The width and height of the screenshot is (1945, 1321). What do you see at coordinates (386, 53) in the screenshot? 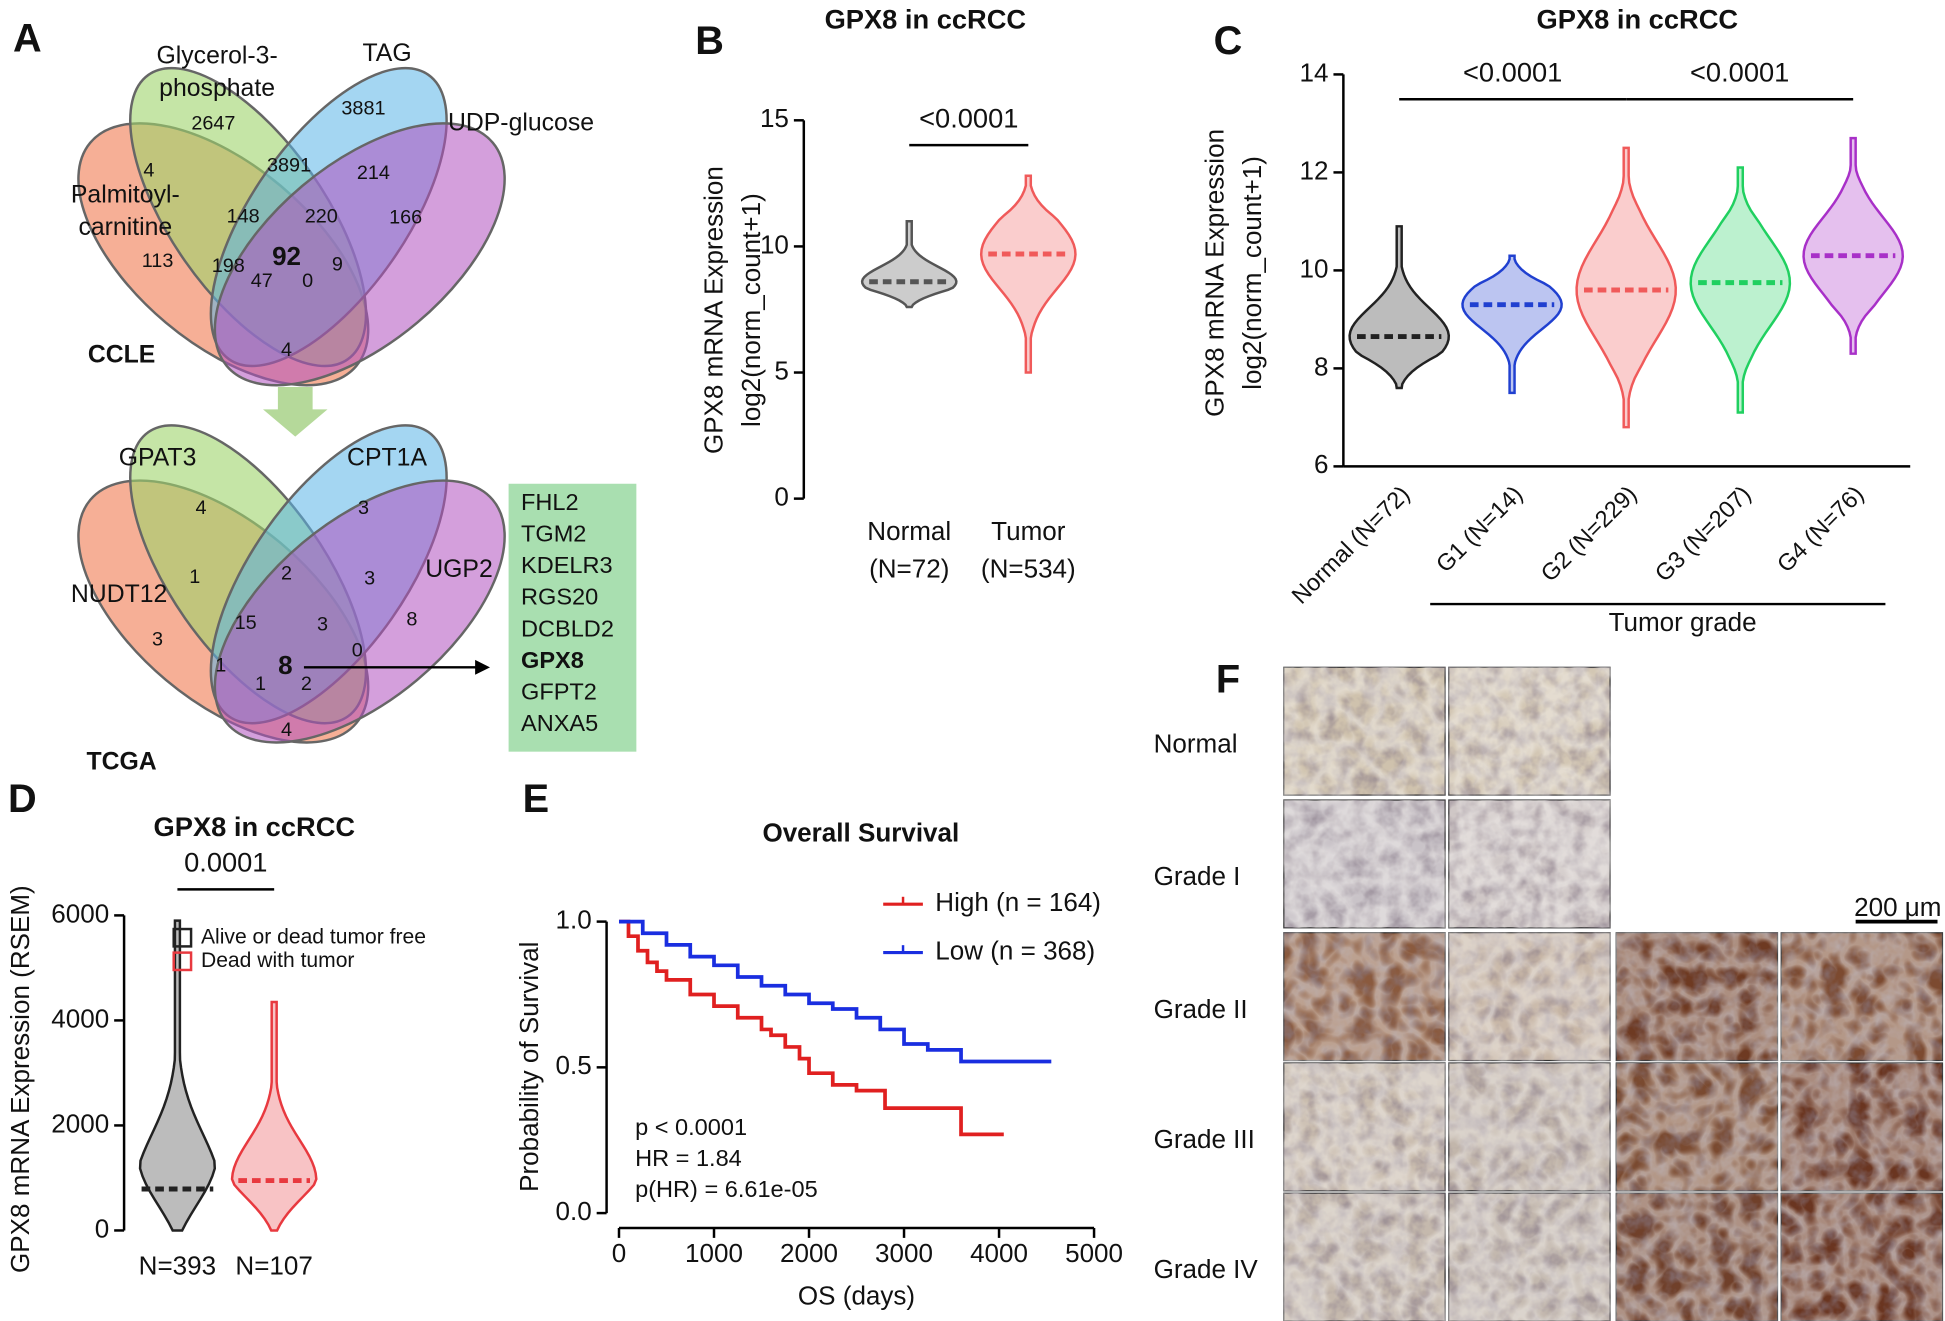
I see `set-label: TAG` at bounding box center [386, 53].